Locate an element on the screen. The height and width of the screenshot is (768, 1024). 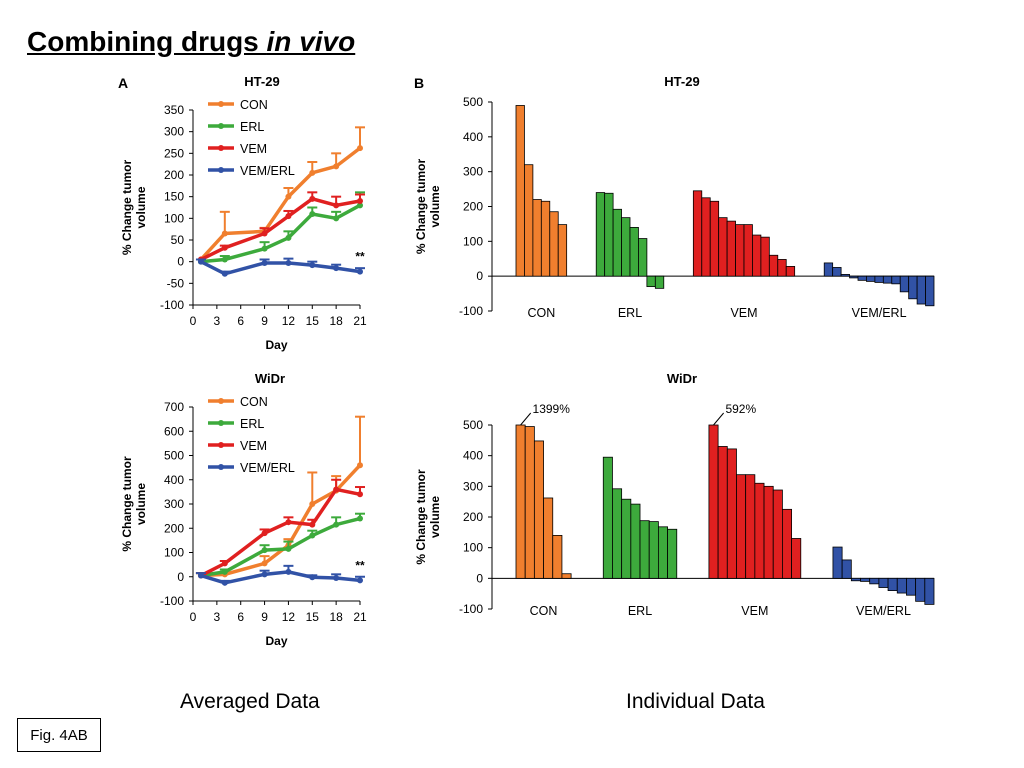
y-tick-label: -50 is located at coordinates (176, 283).